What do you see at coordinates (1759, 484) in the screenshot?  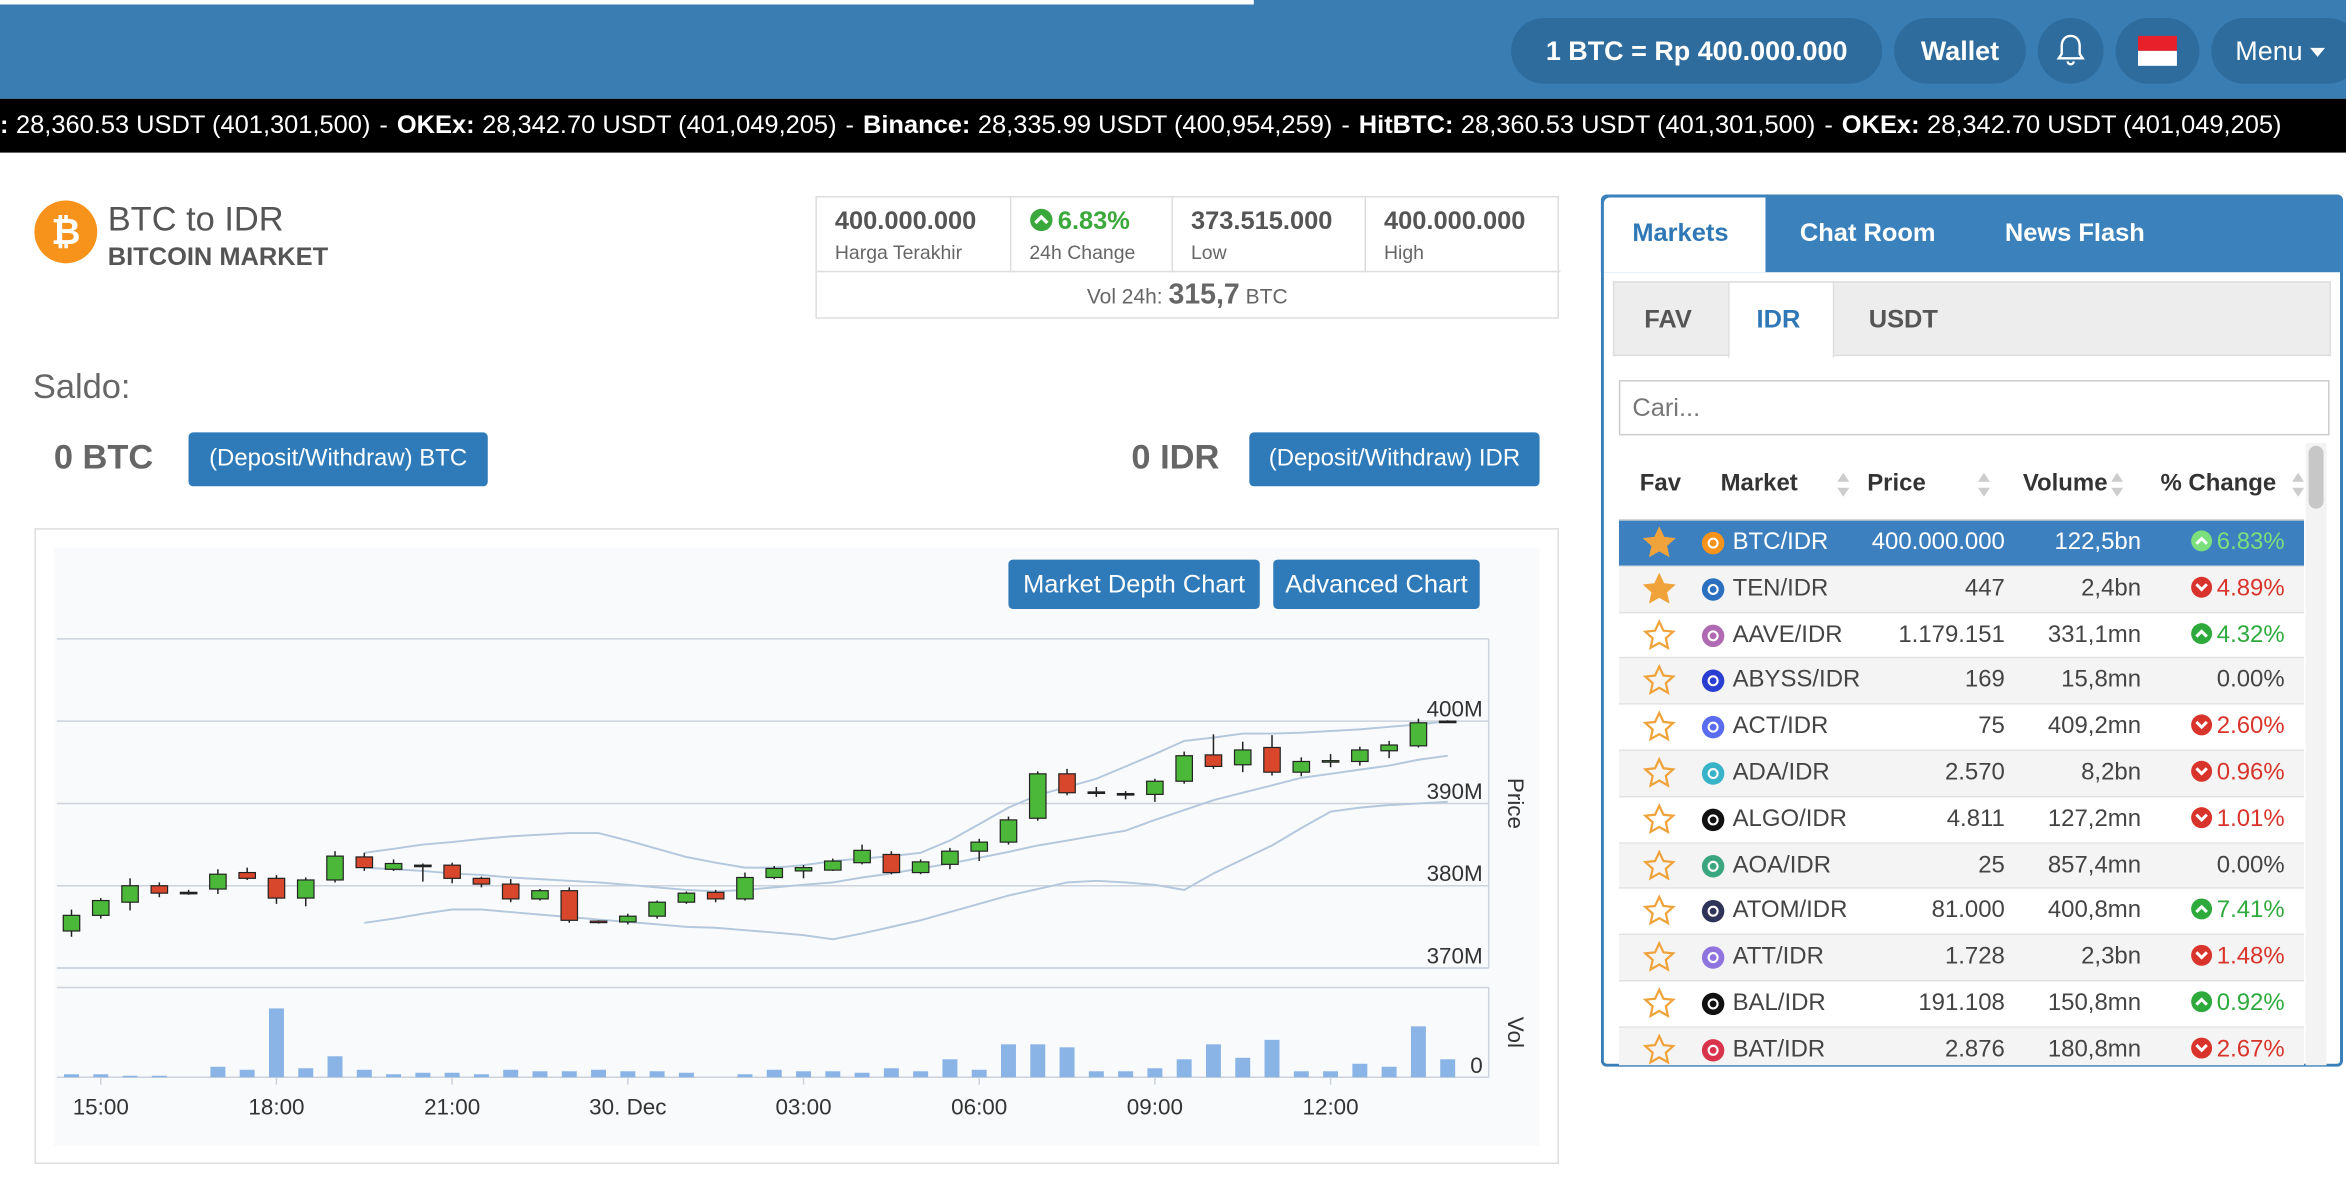 I see `column-header: Market` at bounding box center [1759, 484].